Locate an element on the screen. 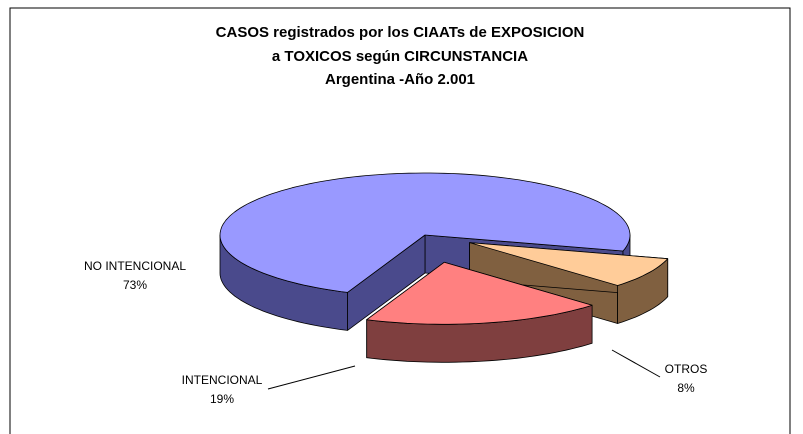 This screenshot has height=434, width=803. value-label: 8% is located at coordinates (686, 388).